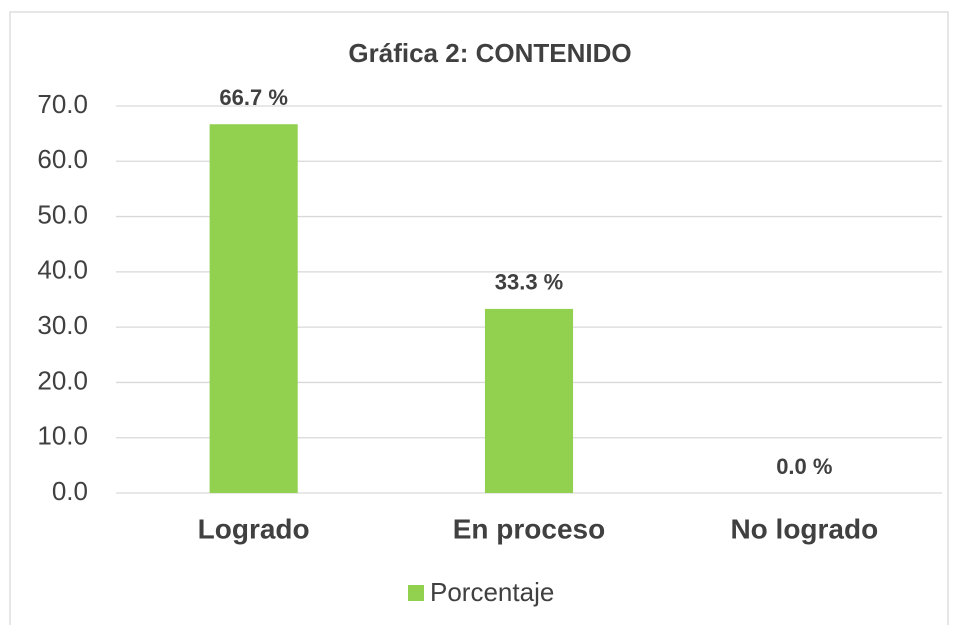  What do you see at coordinates (62, 436) in the screenshot?
I see `y-tick-label: 10.0` at bounding box center [62, 436].